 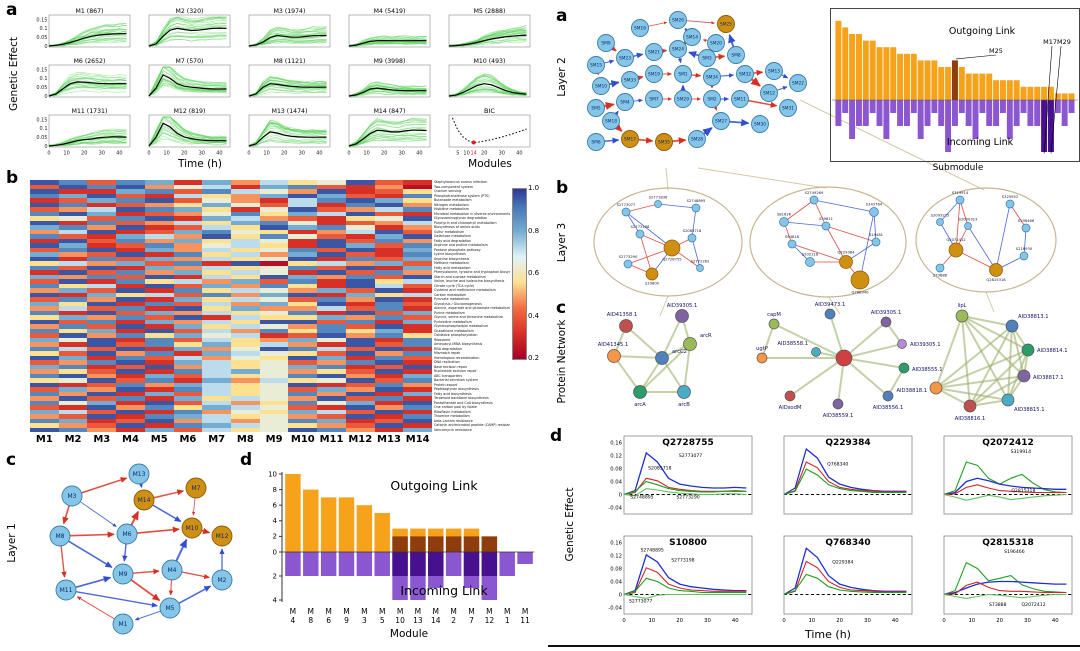 I want to click on protein-node-lipL, so click(x=962, y=316).